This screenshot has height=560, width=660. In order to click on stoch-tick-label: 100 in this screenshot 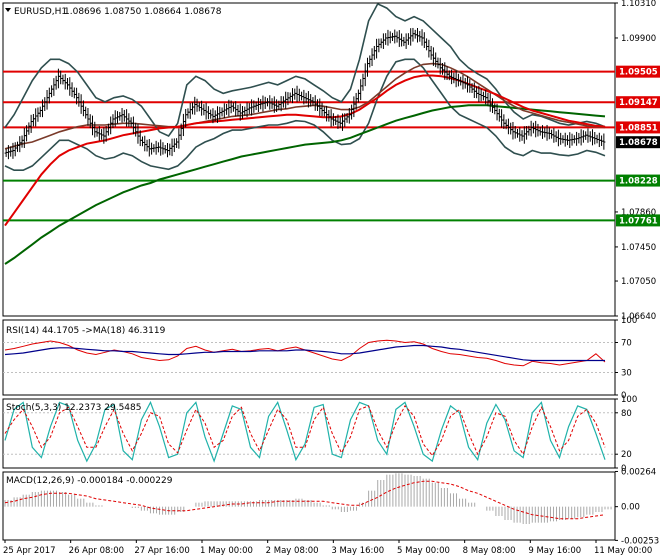, I will do `click(629, 400)`.